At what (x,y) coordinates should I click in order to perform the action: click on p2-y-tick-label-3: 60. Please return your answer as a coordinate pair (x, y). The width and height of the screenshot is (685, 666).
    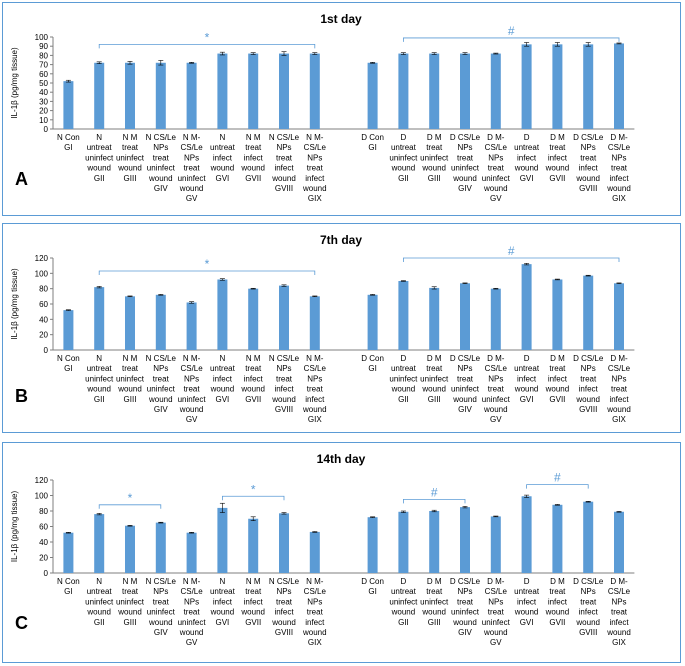
    Looking at the image, I should click on (43, 304).